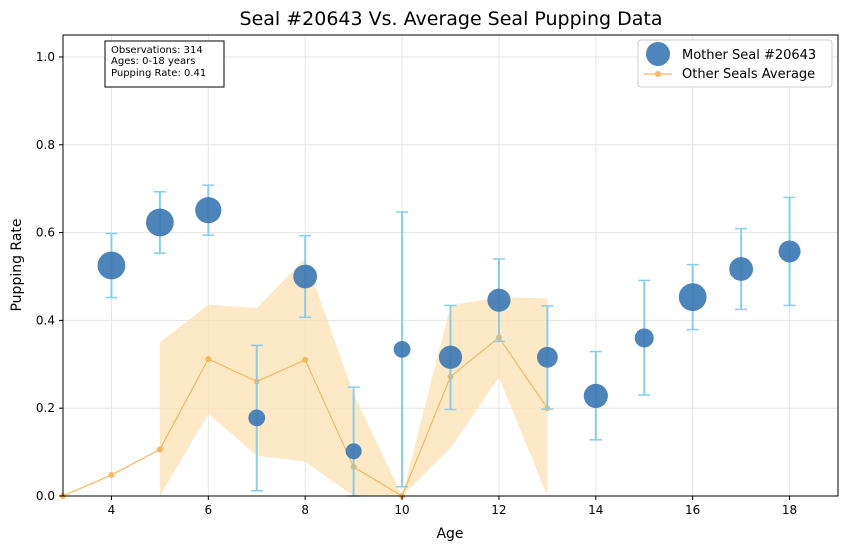  Describe the element at coordinates (45, 320) in the screenshot. I see `y-tick-label: 0.4` at that location.